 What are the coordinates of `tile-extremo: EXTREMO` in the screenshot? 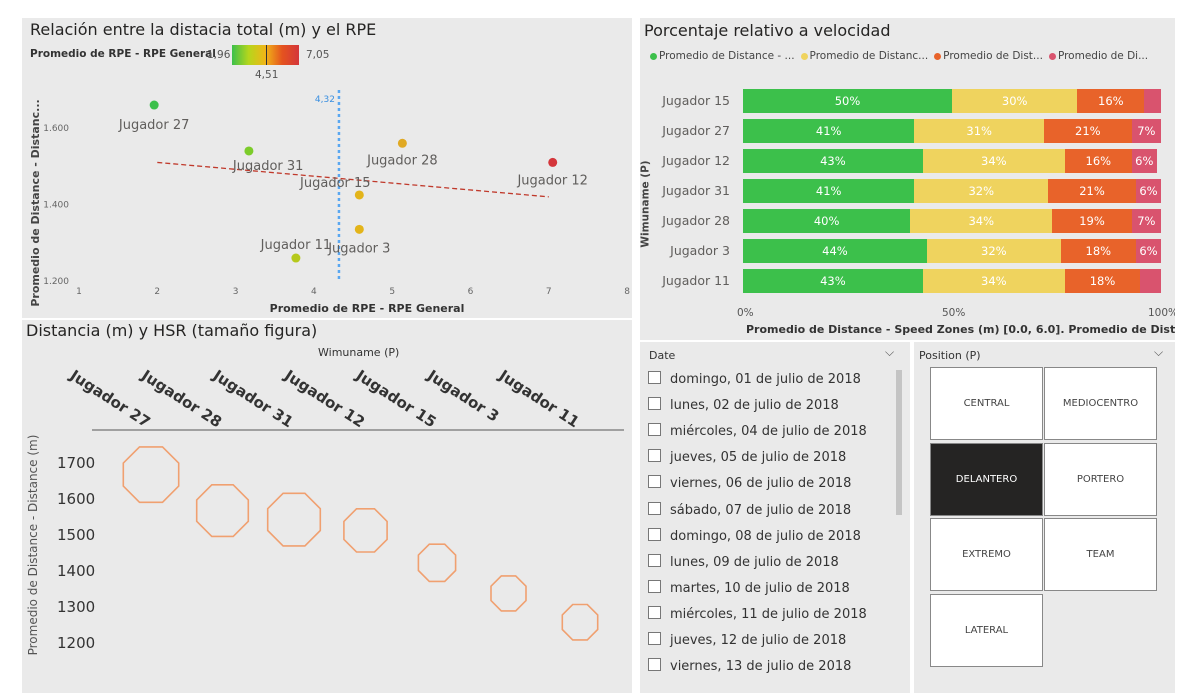 It's located at (986, 554).